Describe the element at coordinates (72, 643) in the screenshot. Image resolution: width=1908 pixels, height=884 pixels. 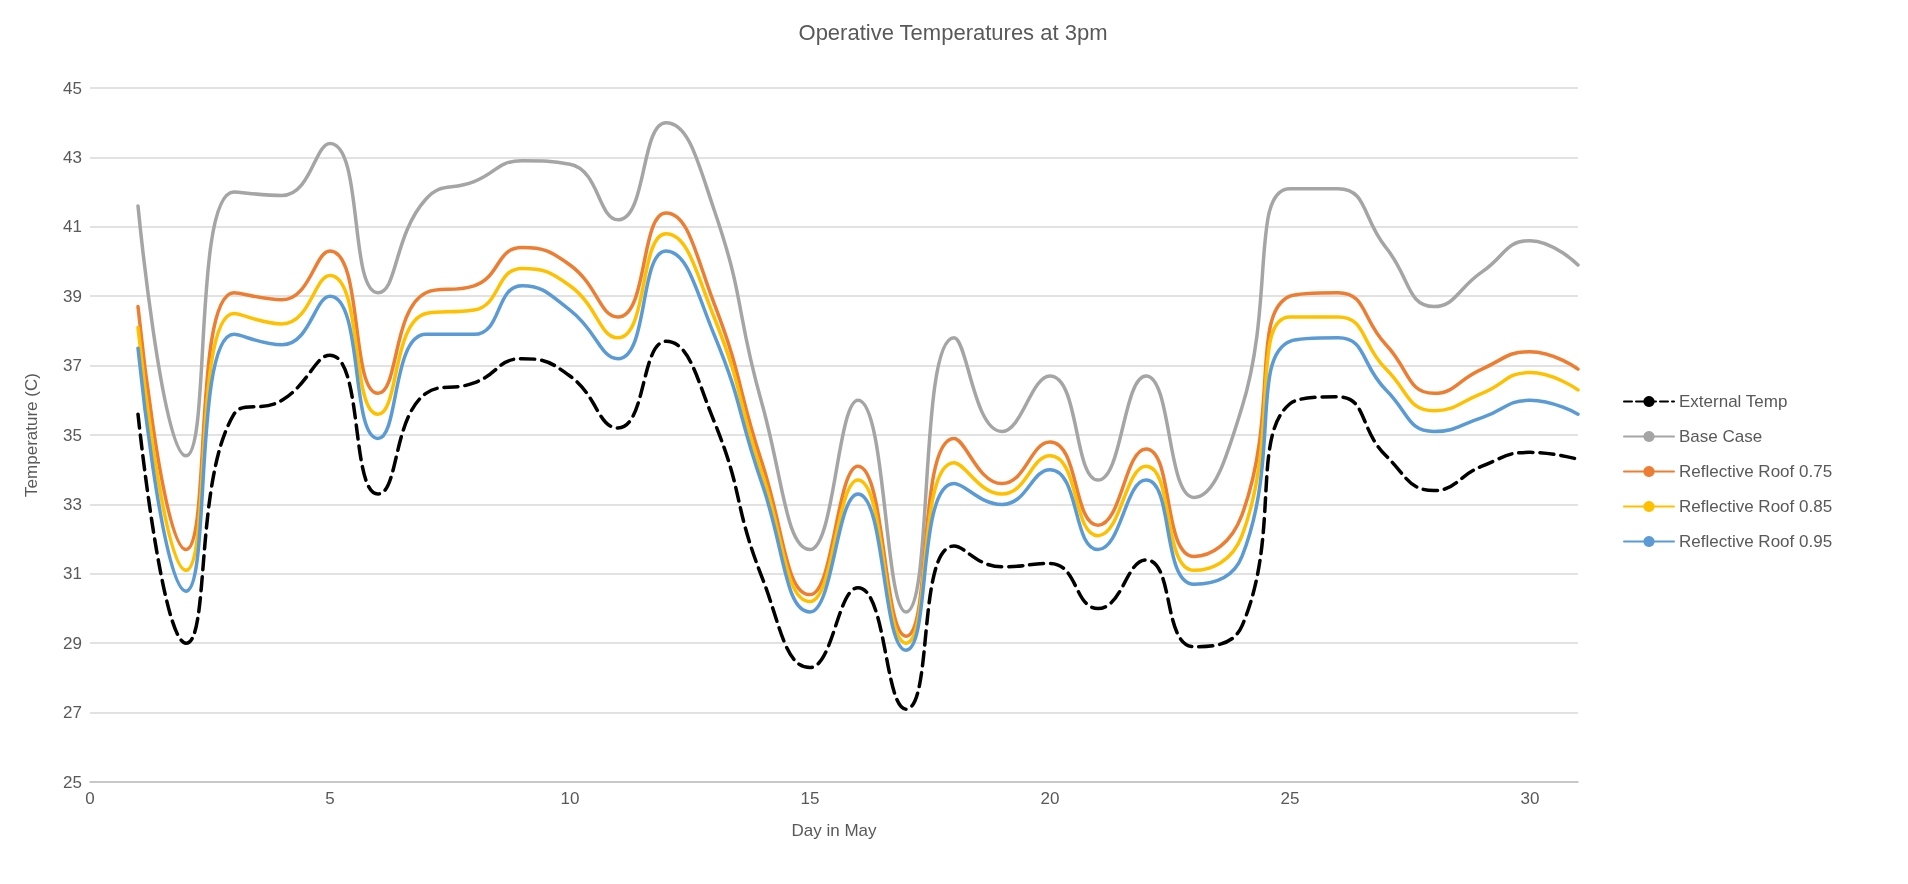
I see `y-tick-label: 29` at that location.